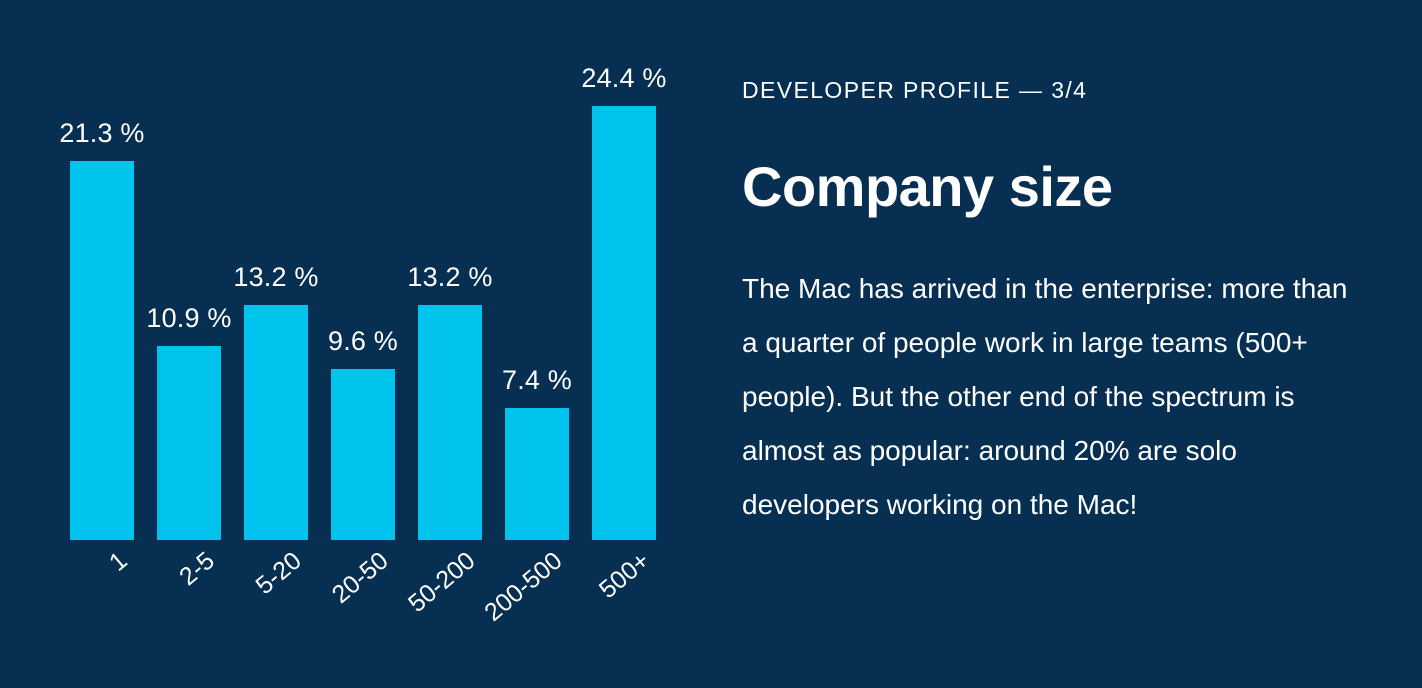 This screenshot has width=1422, height=688. What do you see at coordinates (927, 186) in the screenshot?
I see `page-title: Company size` at bounding box center [927, 186].